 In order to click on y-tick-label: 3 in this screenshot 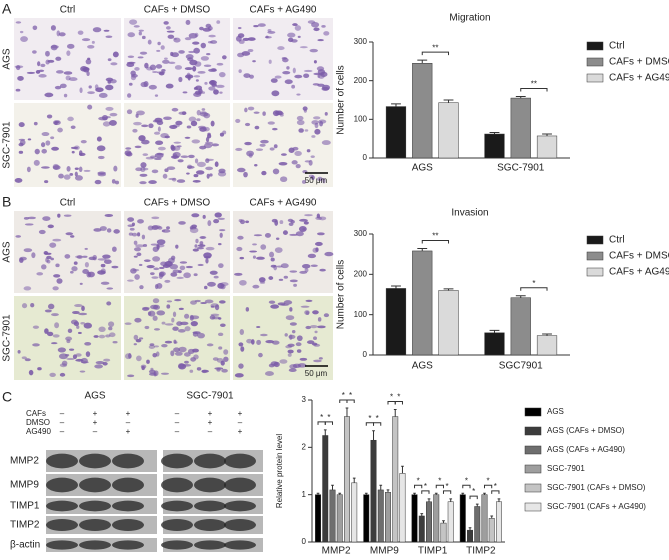, I will do `click(304, 399)`.